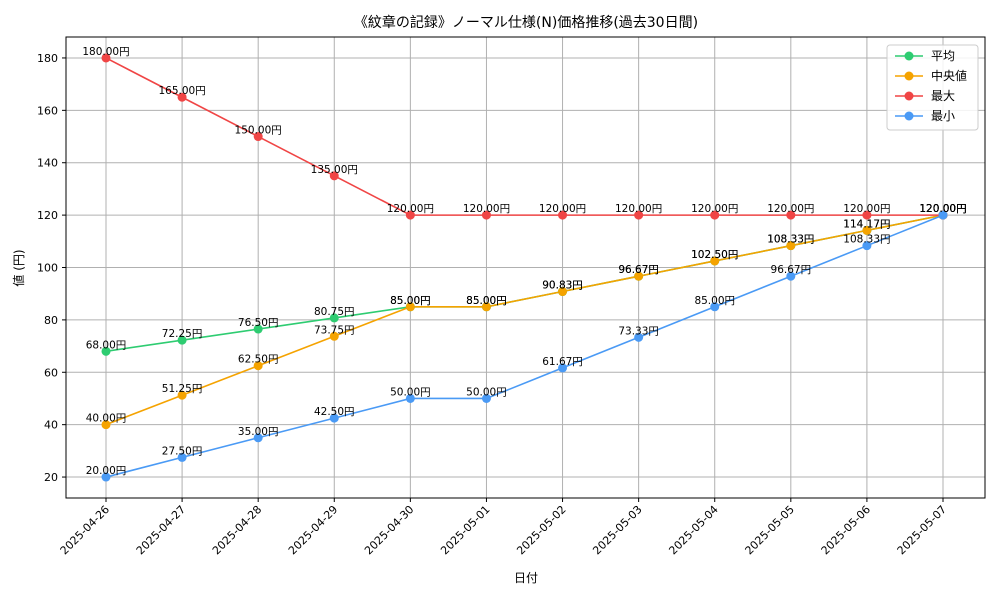 This screenshot has width=1000, height=604. What do you see at coordinates (313, 530) in the screenshot?
I see `x-tick-label: 2025-04-29` at bounding box center [313, 530].